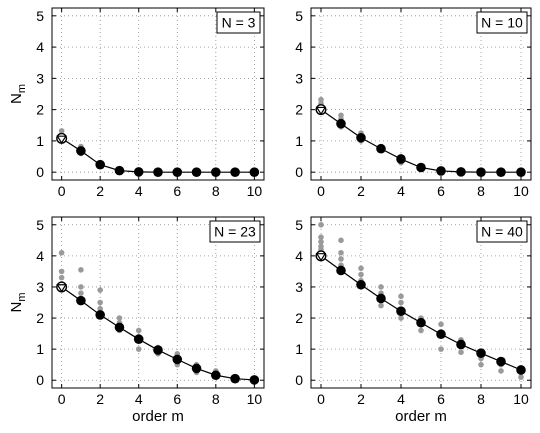  What do you see at coordinates (235, 232) in the screenshot?
I see `annotation-label: N = 23` at bounding box center [235, 232].